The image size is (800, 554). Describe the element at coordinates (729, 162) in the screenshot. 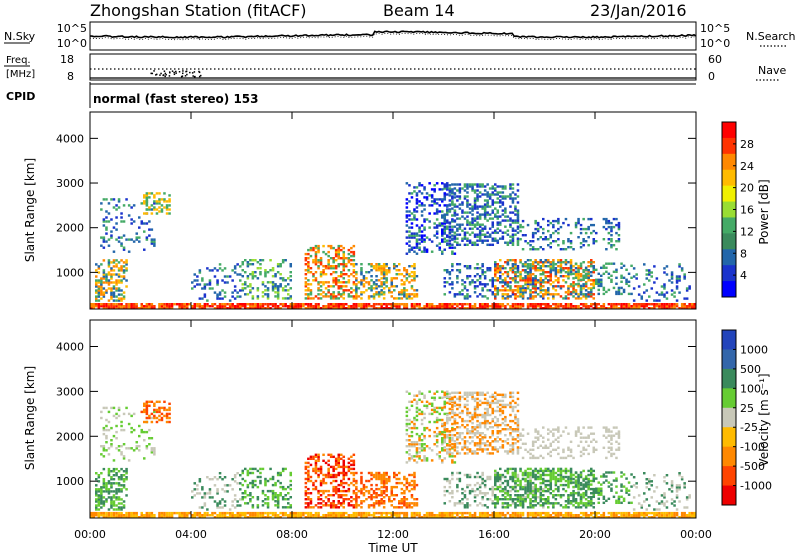

I see `colorbar-swatch` at that location.